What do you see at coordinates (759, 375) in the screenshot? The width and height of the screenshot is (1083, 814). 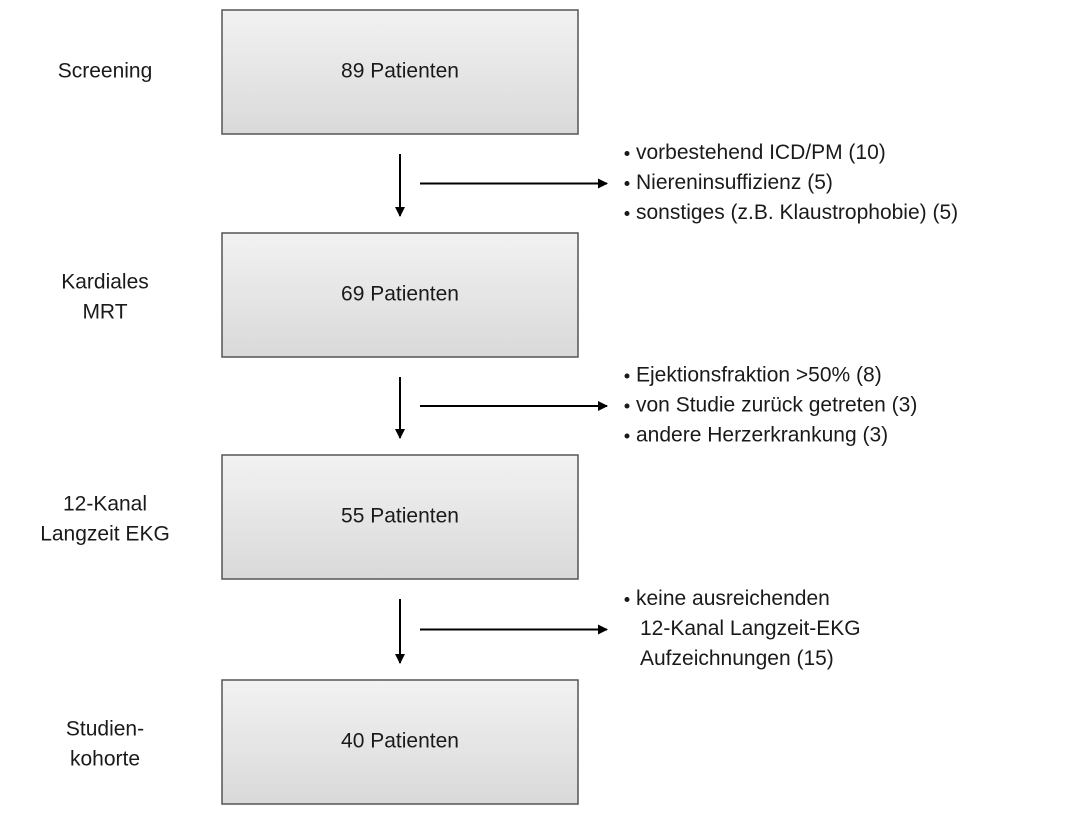 I see `exclusion-text: Ejektionsfraktion >50% (8)` at bounding box center [759, 375].